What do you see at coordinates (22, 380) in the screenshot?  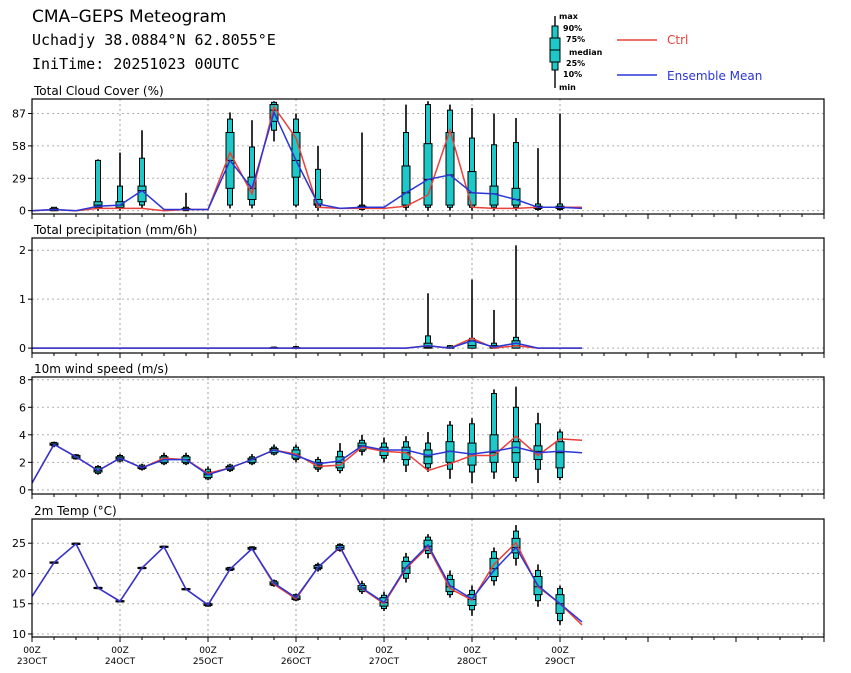 I see `y-tick-label: 8` at bounding box center [22, 380].